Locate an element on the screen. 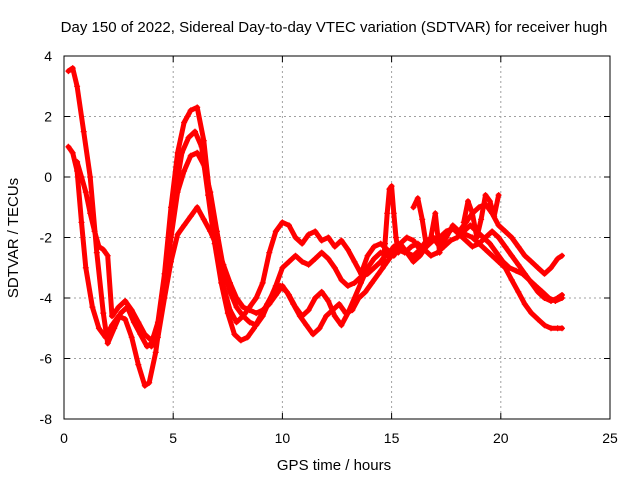 The width and height of the screenshot is (640, 480). y-tick-label: -6 is located at coordinates (46, 359).